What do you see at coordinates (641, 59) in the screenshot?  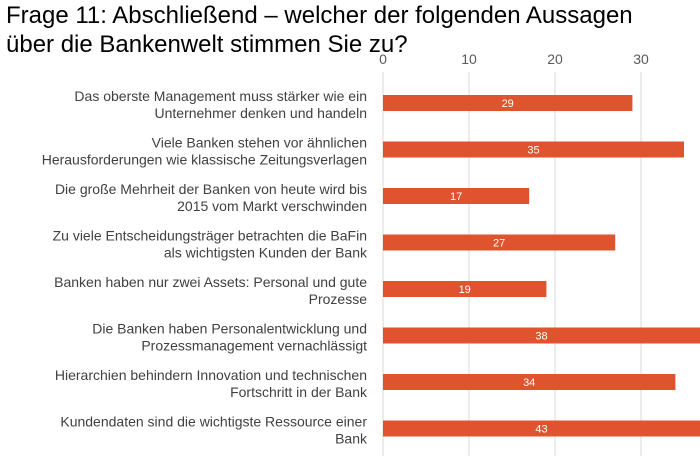 I see `x-tick-label-30: 30` at bounding box center [641, 59].